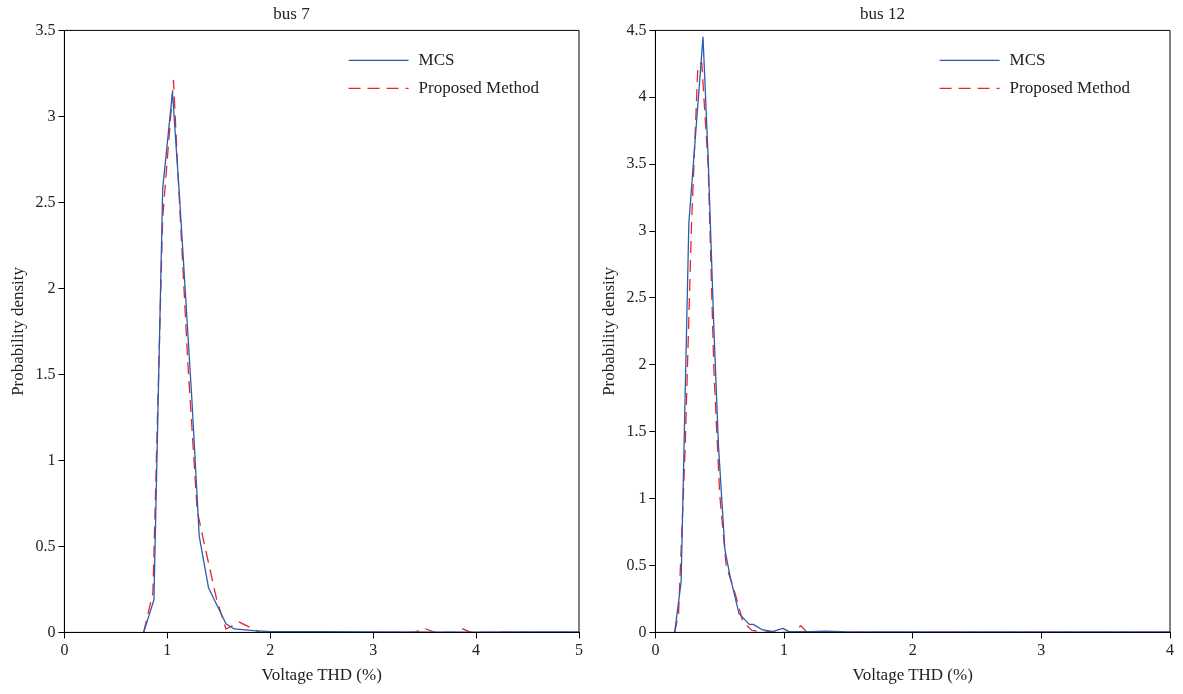  What do you see at coordinates (579, 650) in the screenshot?
I see `x-tick-label: 5` at bounding box center [579, 650].